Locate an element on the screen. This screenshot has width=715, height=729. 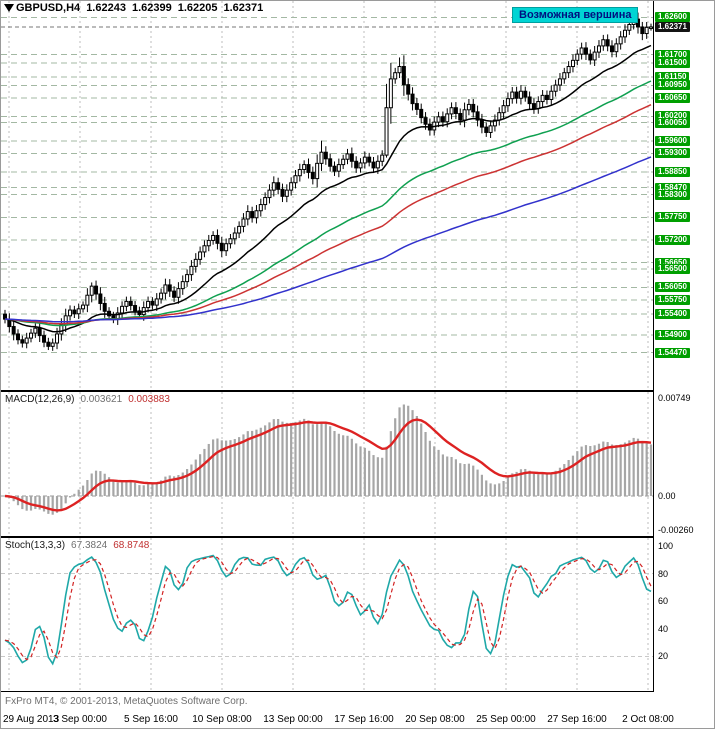
macd-histogram is located at coordinates (330, 459).